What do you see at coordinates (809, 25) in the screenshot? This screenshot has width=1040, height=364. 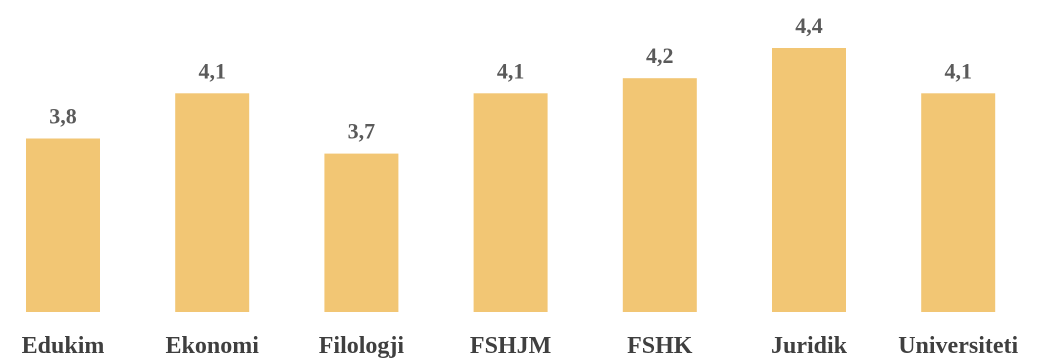 I see `value-label-juridik: 4,4` at bounding box center [809, 25].